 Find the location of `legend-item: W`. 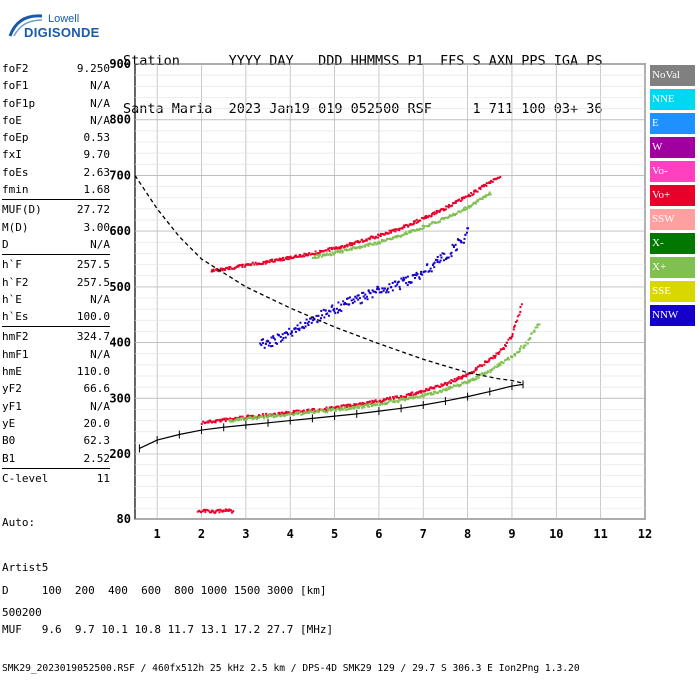

legend-item: W is located at coordinates (672, 147).